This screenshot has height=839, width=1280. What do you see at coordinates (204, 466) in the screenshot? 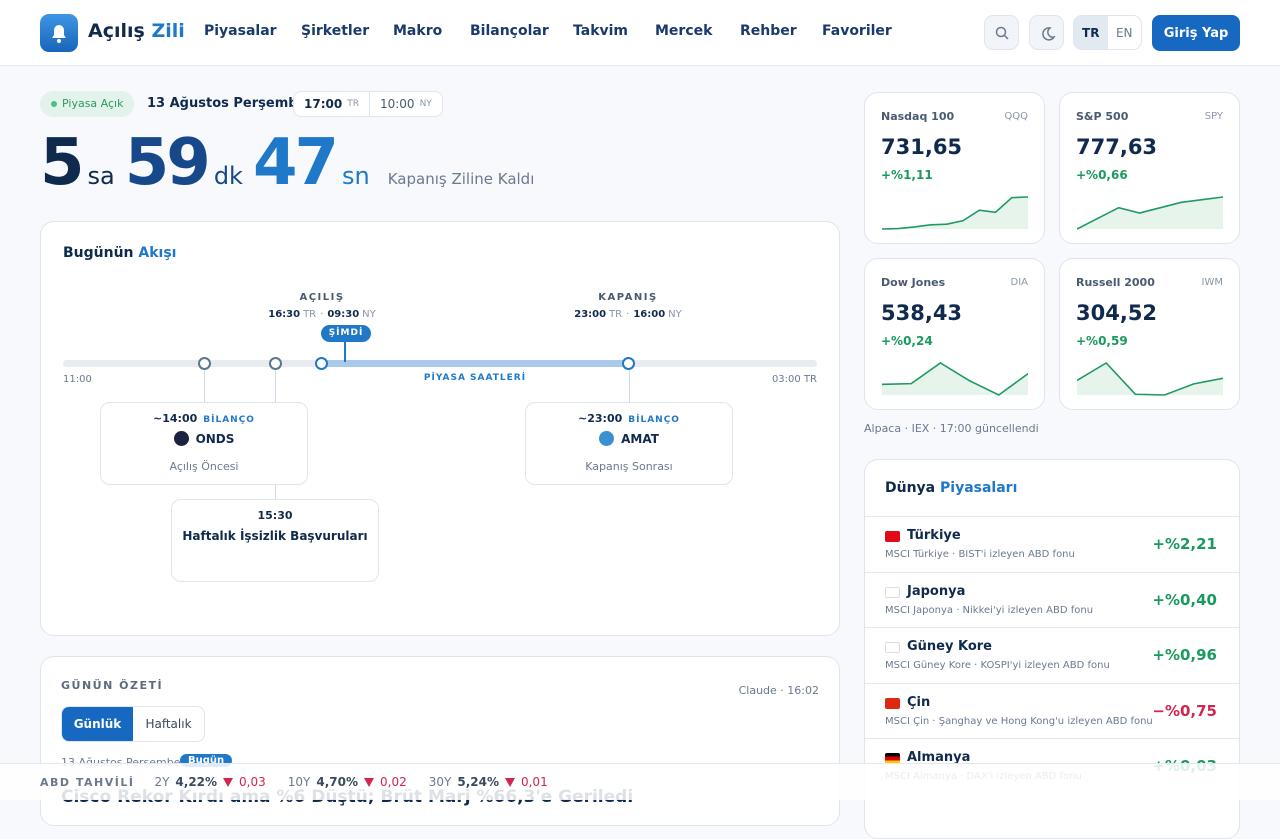
I see `event-note: Açılış Öncesi` at bounding box center [204, 466].